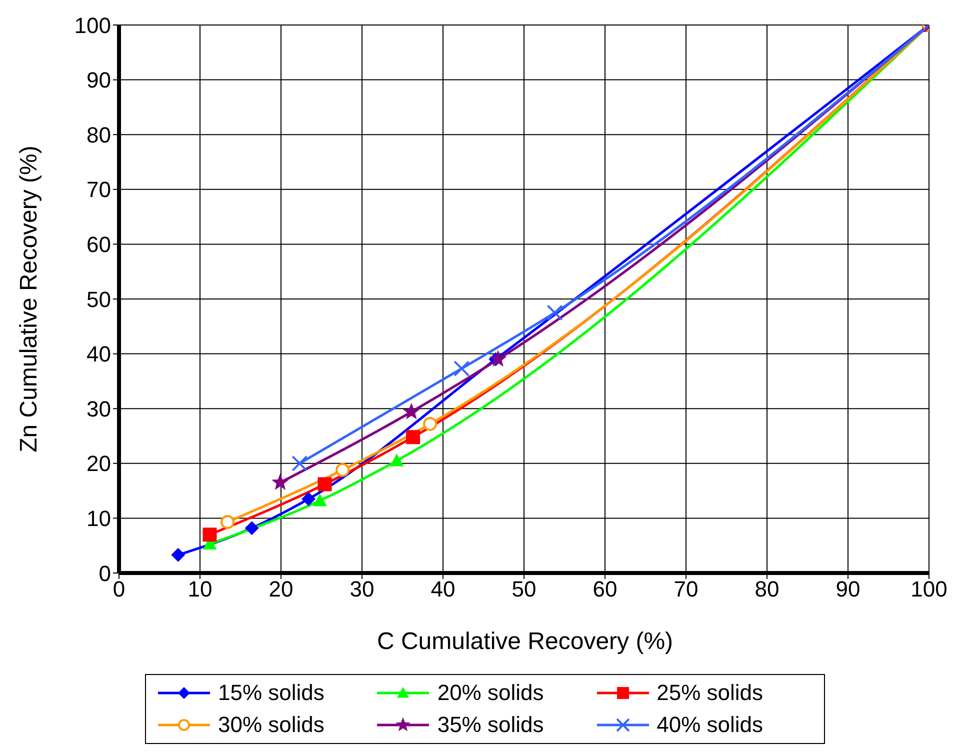  I want to click on x-tick-label: 20, so click(281, 589).